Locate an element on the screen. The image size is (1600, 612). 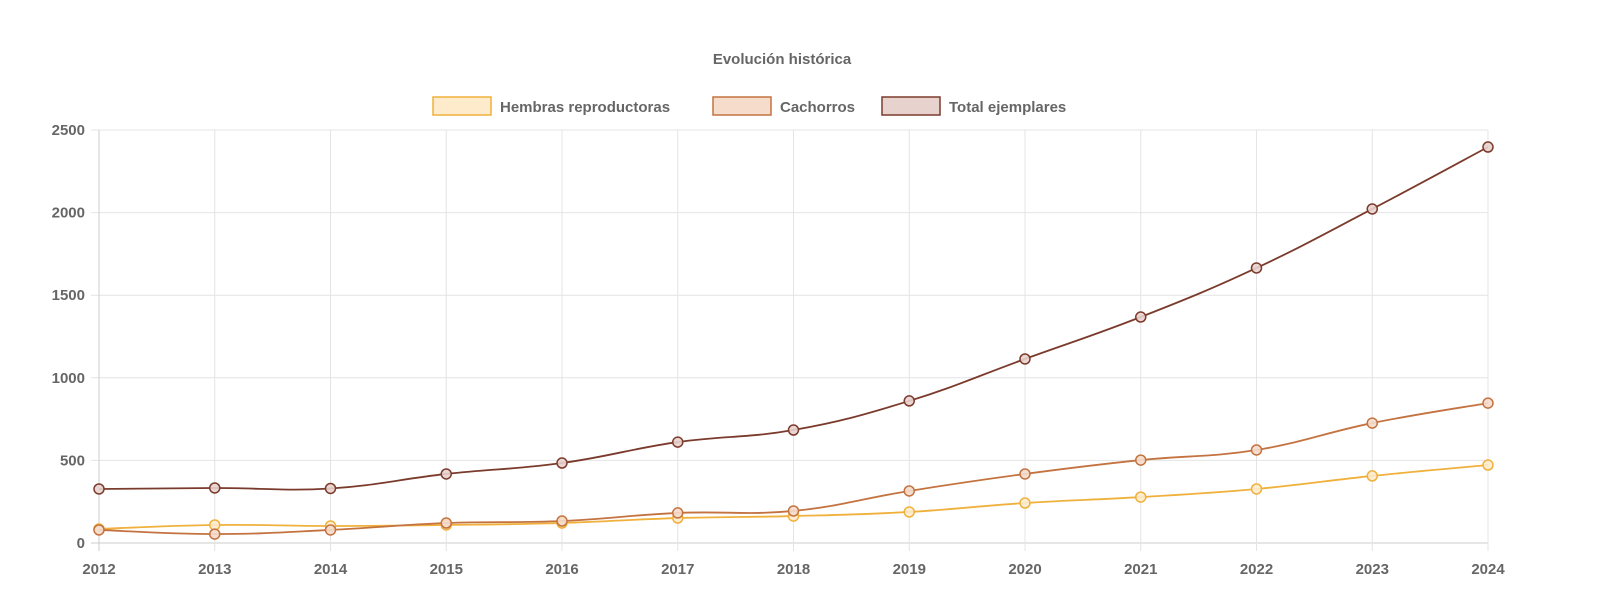
x-tick-label: 2014 is located at coordinates (331, 569).